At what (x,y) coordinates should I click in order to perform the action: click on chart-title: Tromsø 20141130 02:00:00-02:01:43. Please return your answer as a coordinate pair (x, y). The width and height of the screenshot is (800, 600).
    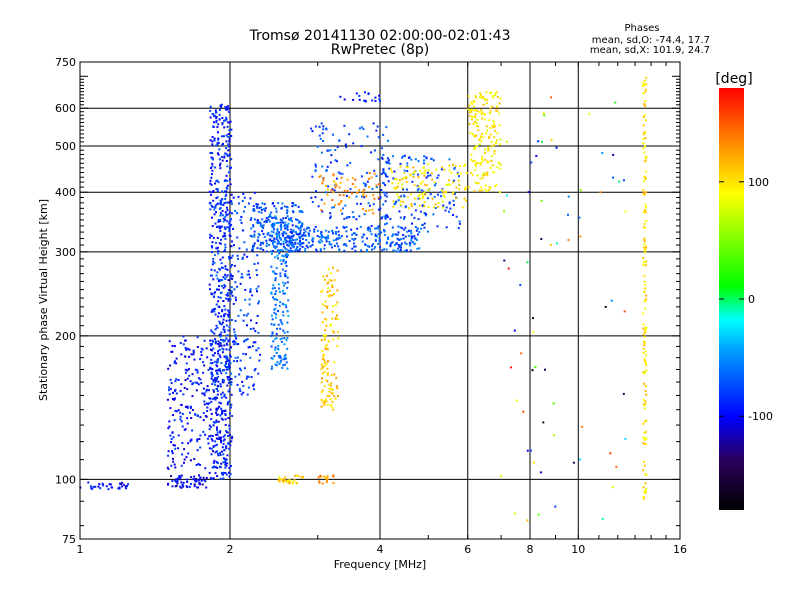
    Looking at the image, I should click on (380, 36).